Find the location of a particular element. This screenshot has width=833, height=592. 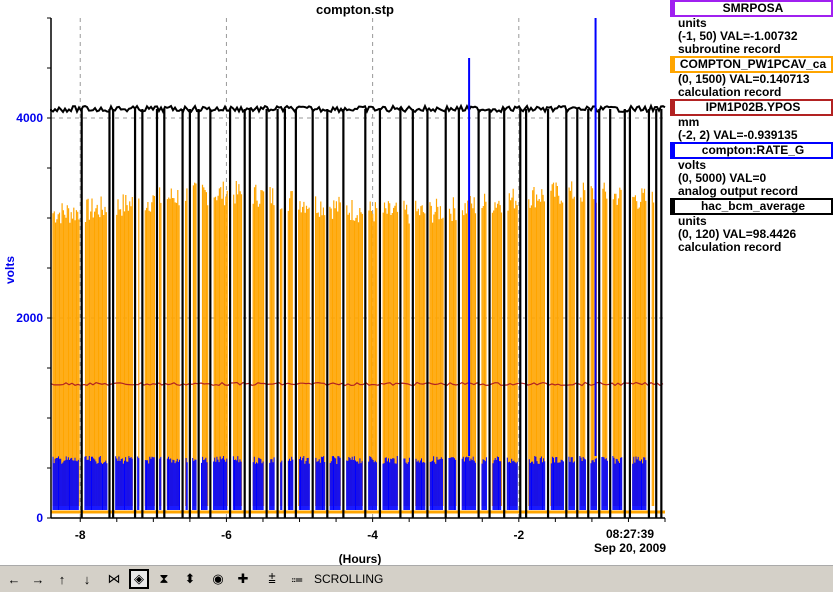

zoom-in-vertical-icon: ⧗ is located at coordinates (164, 578).